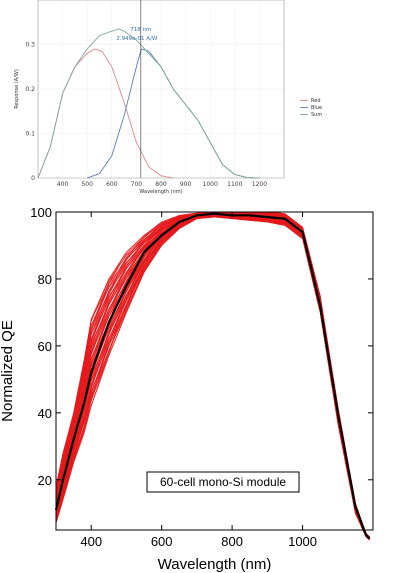 This screenshot has height=573, width=400. Describe the element at coordinates (45, 279) in the screenshot. I see `bottom-y-tick-label: 80` at that location.